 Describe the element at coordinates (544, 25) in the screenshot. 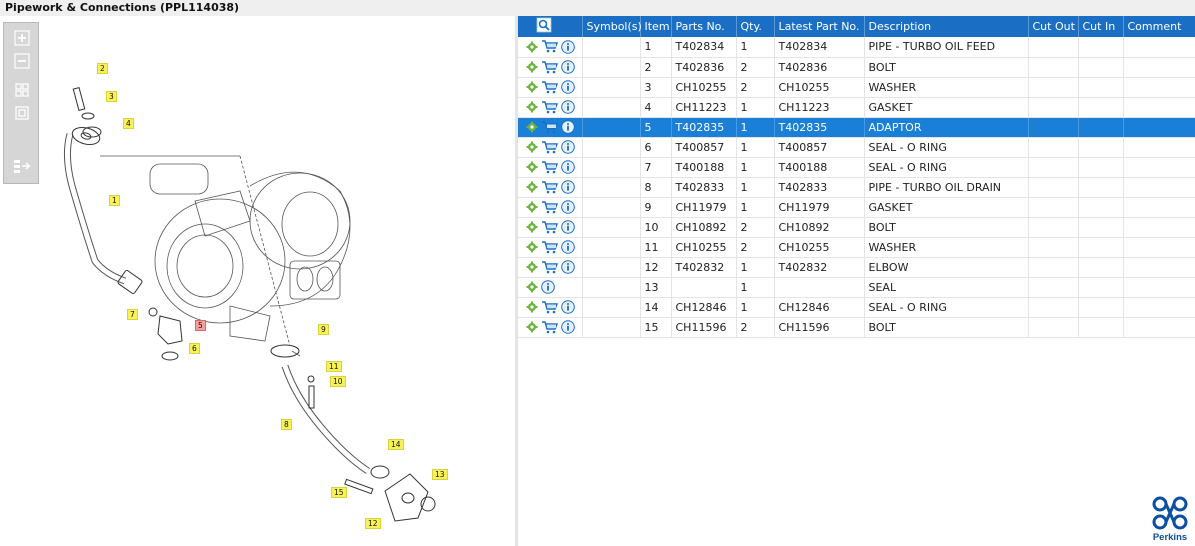

I see `search-parts-icon` at that location.